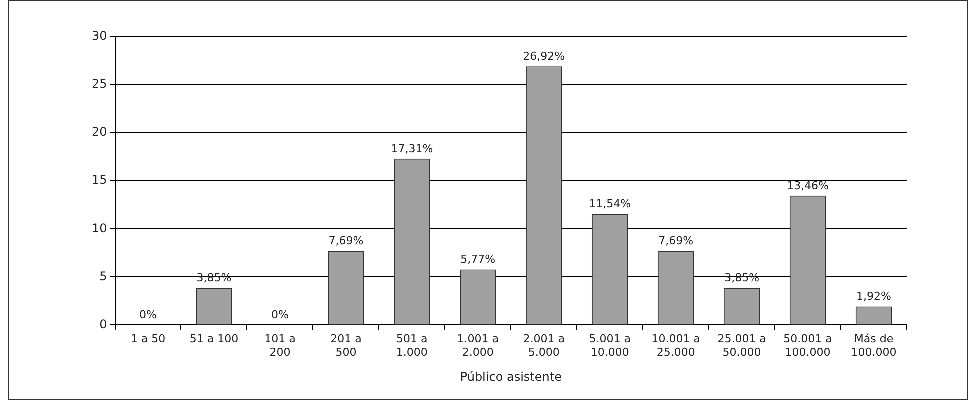  What do you see at coordinates (104, 276) in the screenshot?
I see `y-tick-label: 5` at bounding box center [104, 276].